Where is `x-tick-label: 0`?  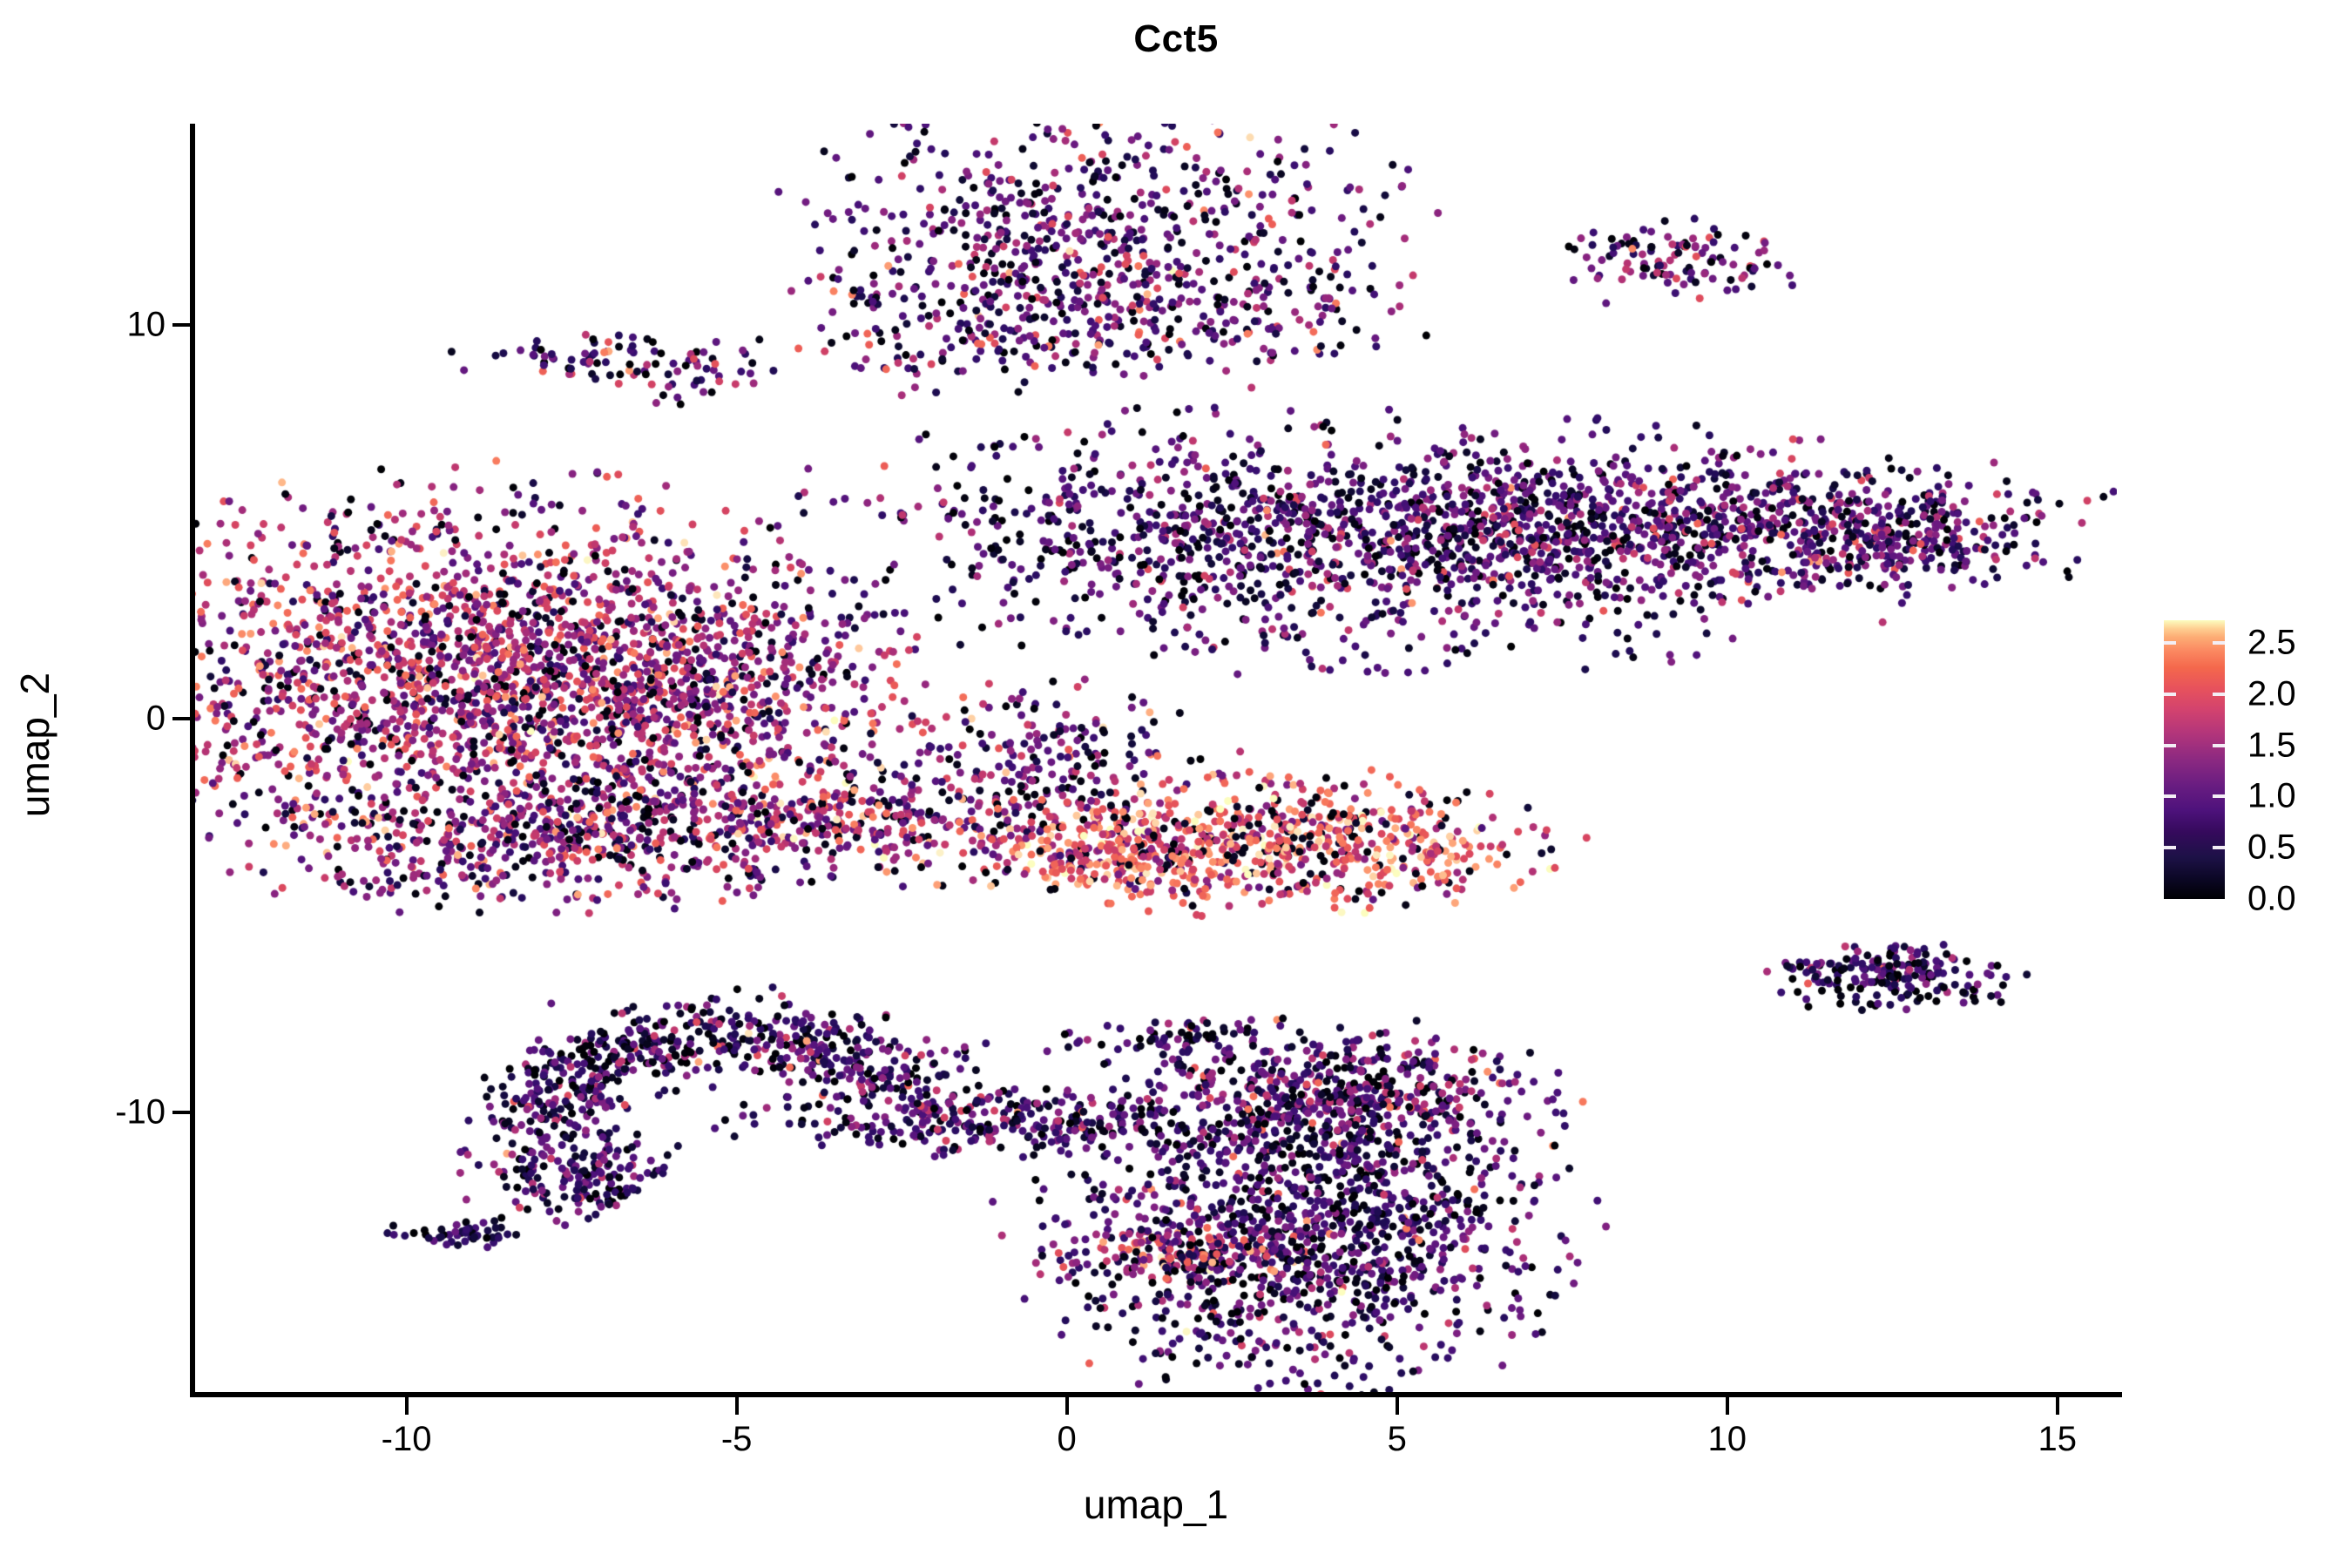
x-tick-label: 0 is located at coordinates (1067, 1439).